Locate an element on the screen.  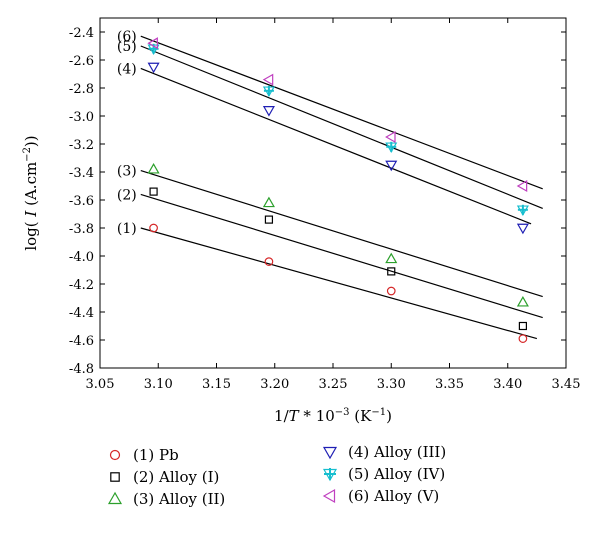
y-tick-label: -4.4 is located at coordinates (81, 313).